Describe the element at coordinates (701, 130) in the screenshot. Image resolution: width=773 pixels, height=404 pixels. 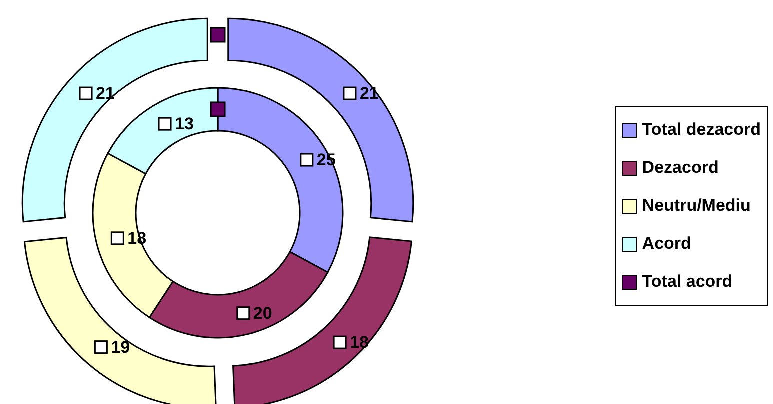
I see `legend-label: Total dezacord` at that location.